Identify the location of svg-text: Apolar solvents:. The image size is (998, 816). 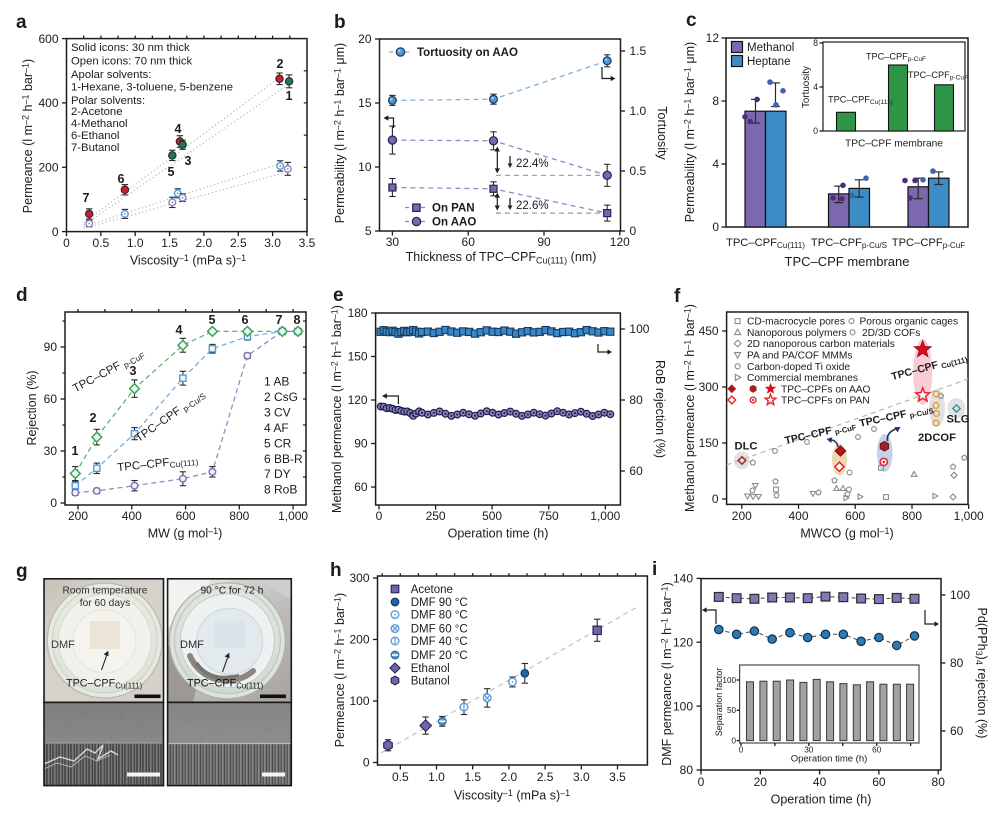
(111, 75).